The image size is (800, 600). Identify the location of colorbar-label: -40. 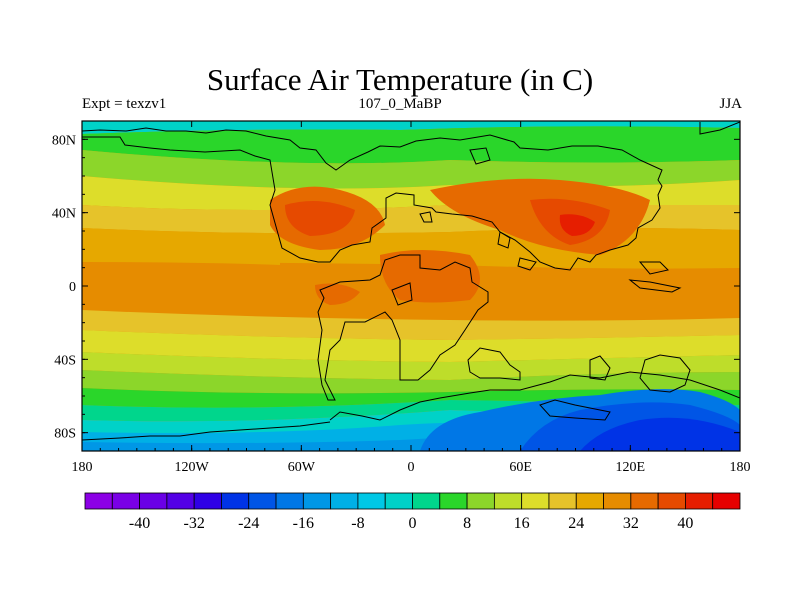
(139, 523).